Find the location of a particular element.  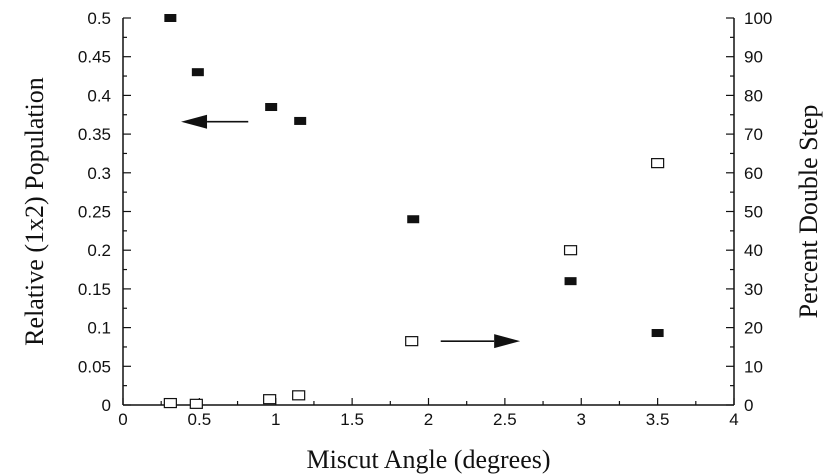

y2-tick-label: 20 is located at coordinates (753, 328).